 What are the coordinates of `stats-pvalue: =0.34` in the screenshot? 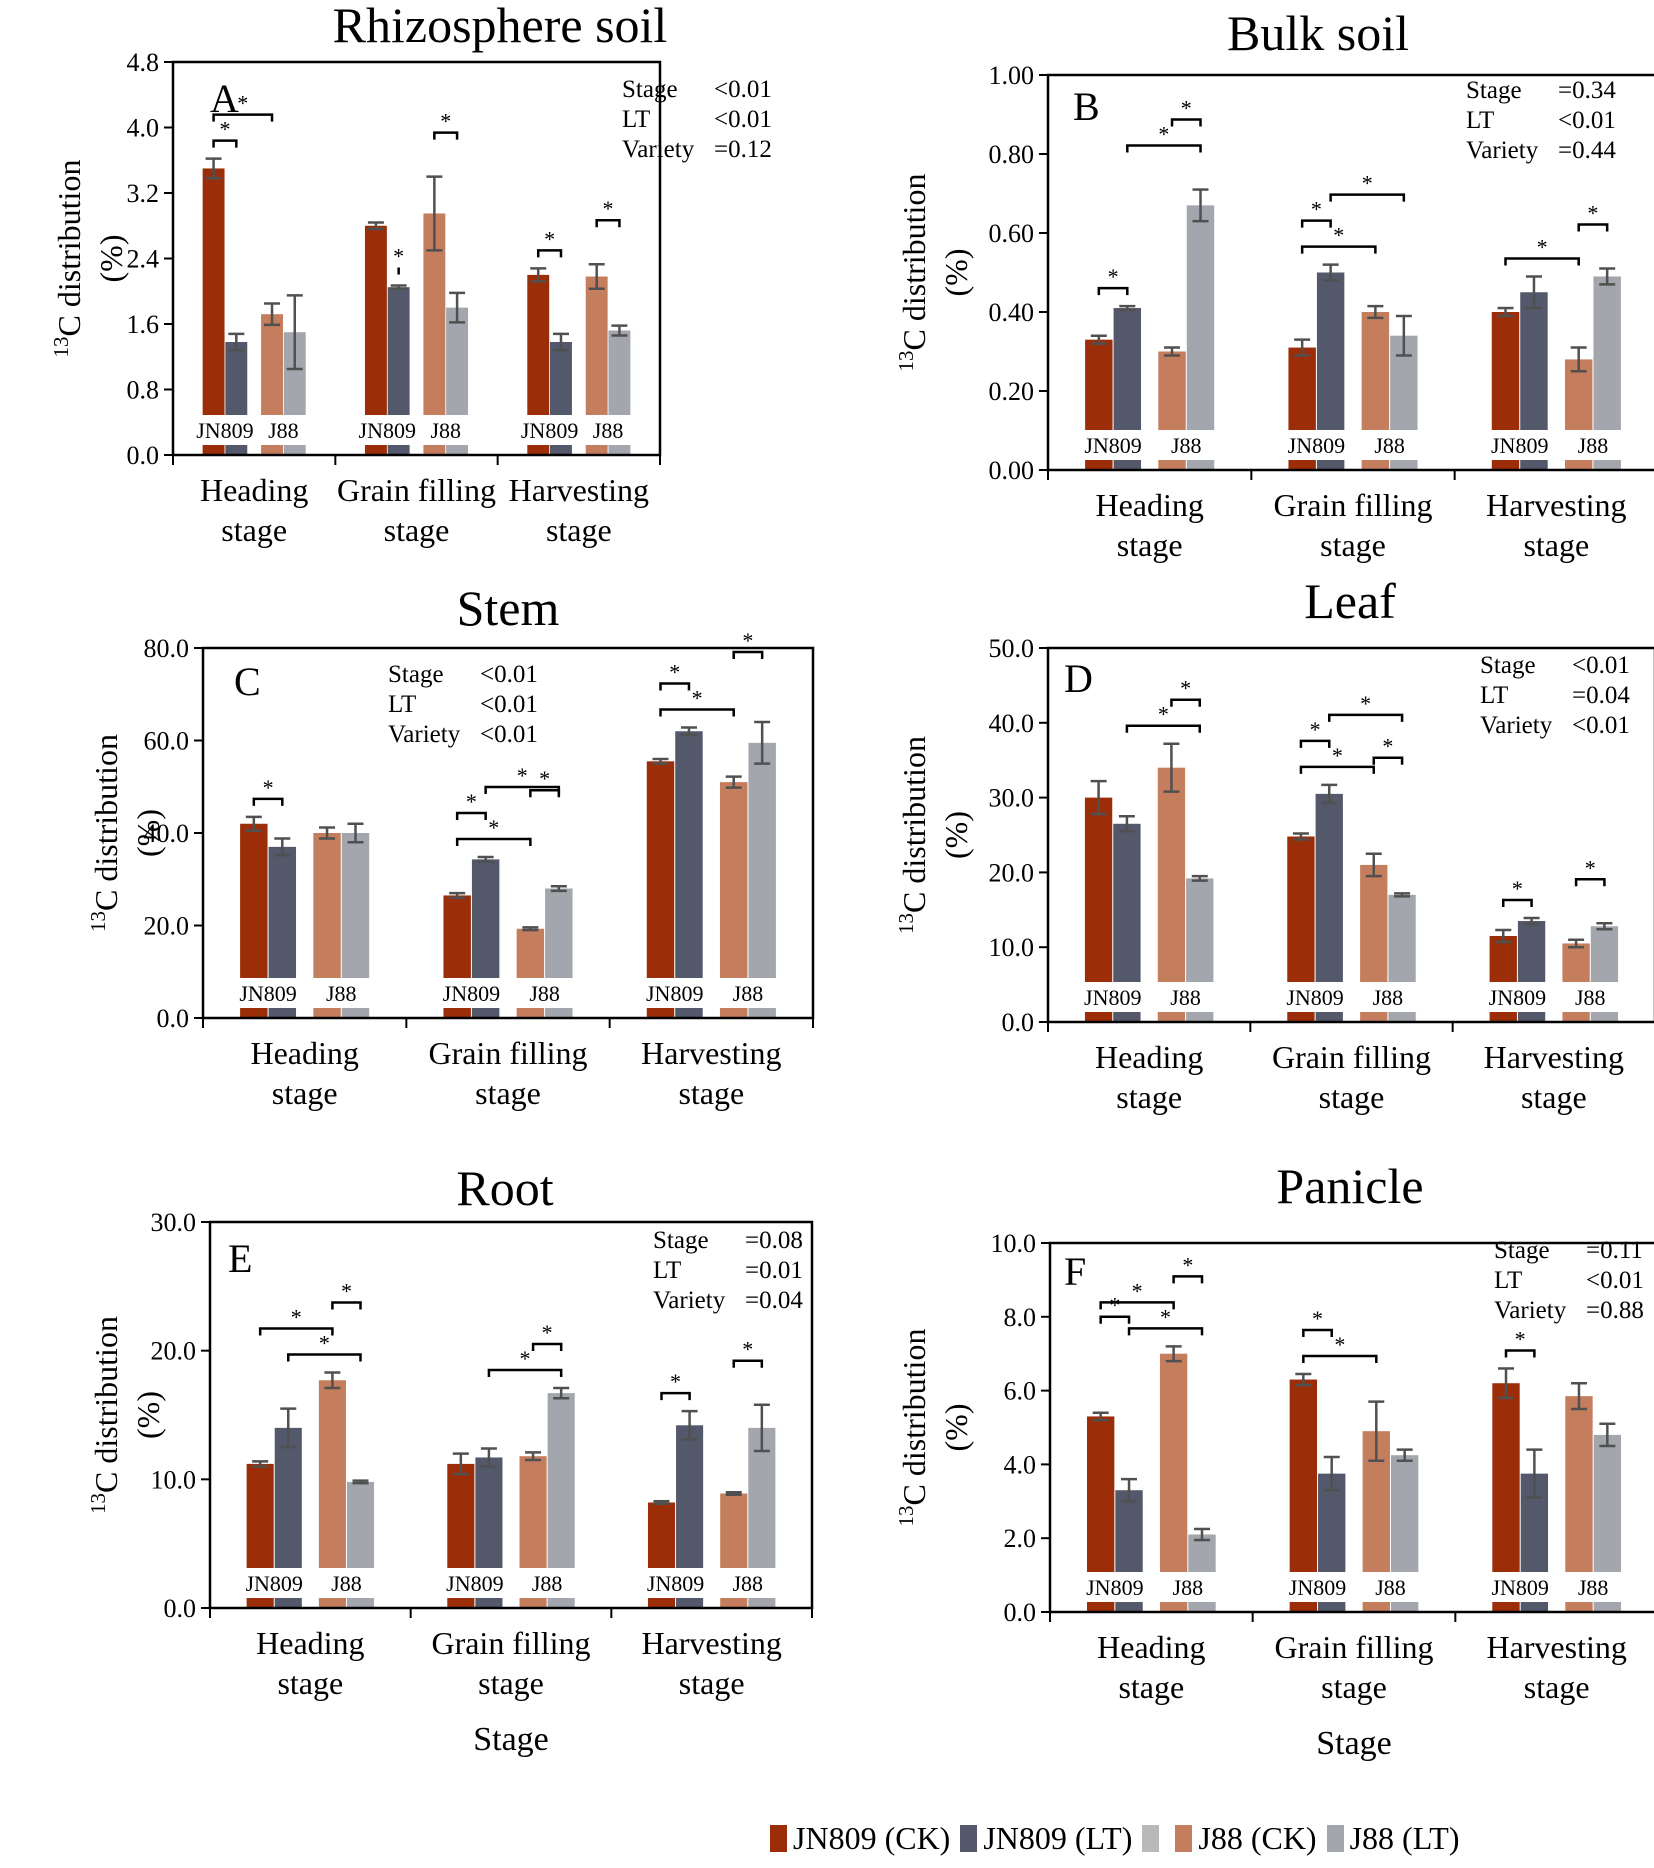 It's located at (1587, 90).